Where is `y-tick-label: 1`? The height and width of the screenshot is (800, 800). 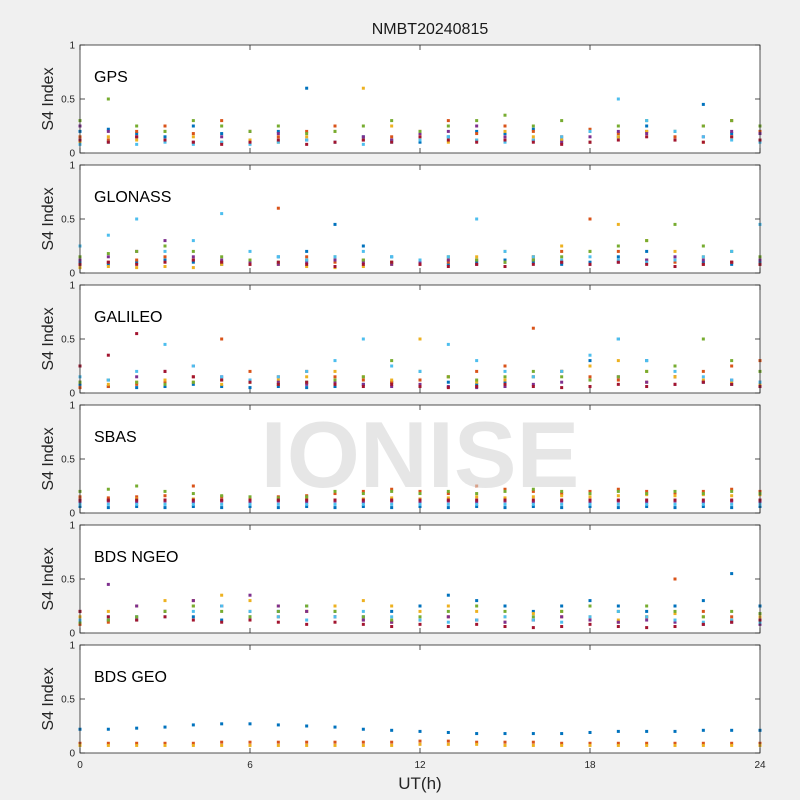 y-tick-label: 1 is located at coordinates (72, 286).